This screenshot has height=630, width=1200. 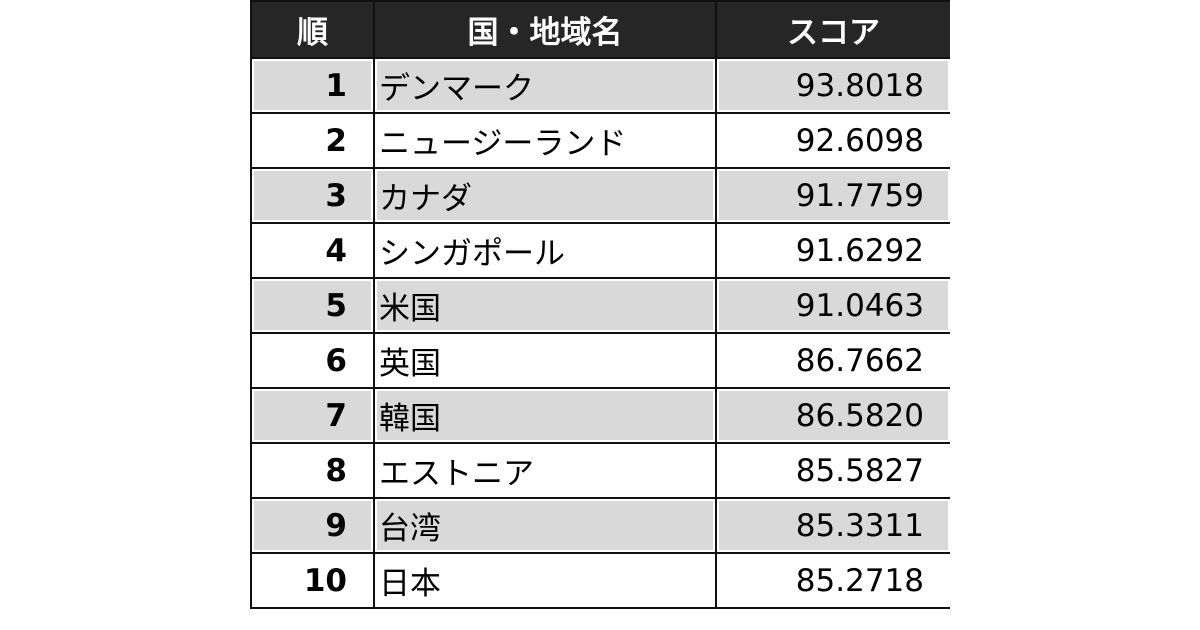 I want to click on header-cell: 国・地域名, so click(x=545, y=29).